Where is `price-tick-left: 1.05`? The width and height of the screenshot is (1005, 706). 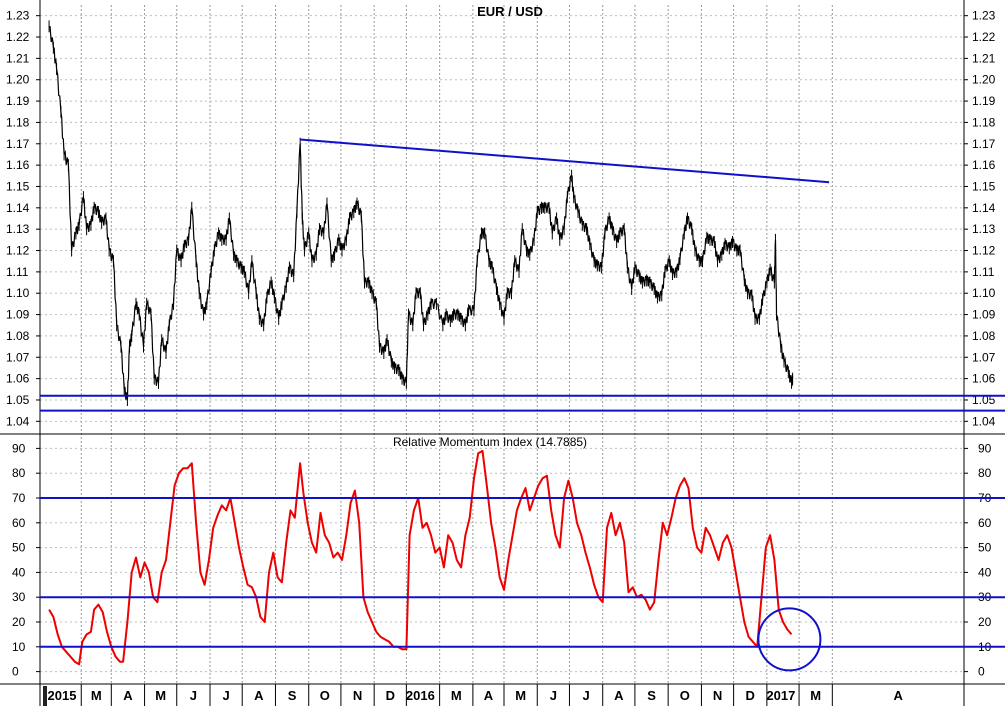
price-tick-left: 1.05 is located at coordinates (18, 400).